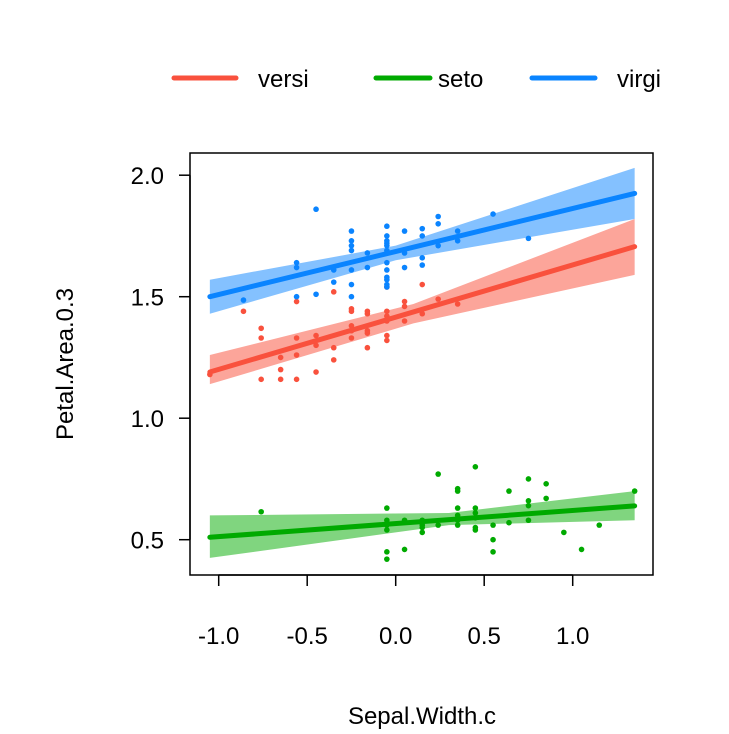 Image resolution: width=729 pixels, height=734 pixels. I want to click on x-axis: -1.0 -0.5 0.0 0.5 1.0, so click(393, 612).